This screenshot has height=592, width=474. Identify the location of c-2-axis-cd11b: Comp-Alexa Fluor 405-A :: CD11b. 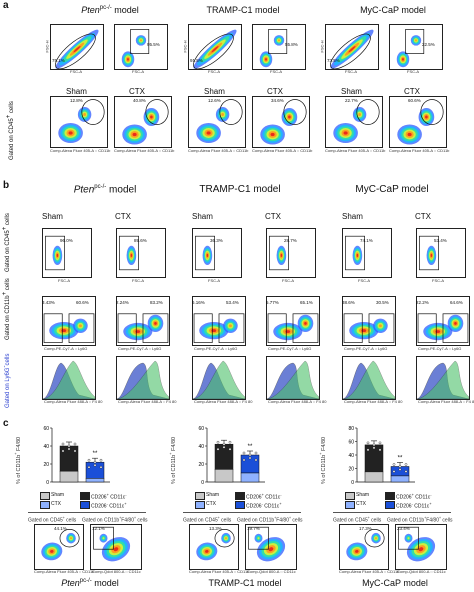
(369, 571).